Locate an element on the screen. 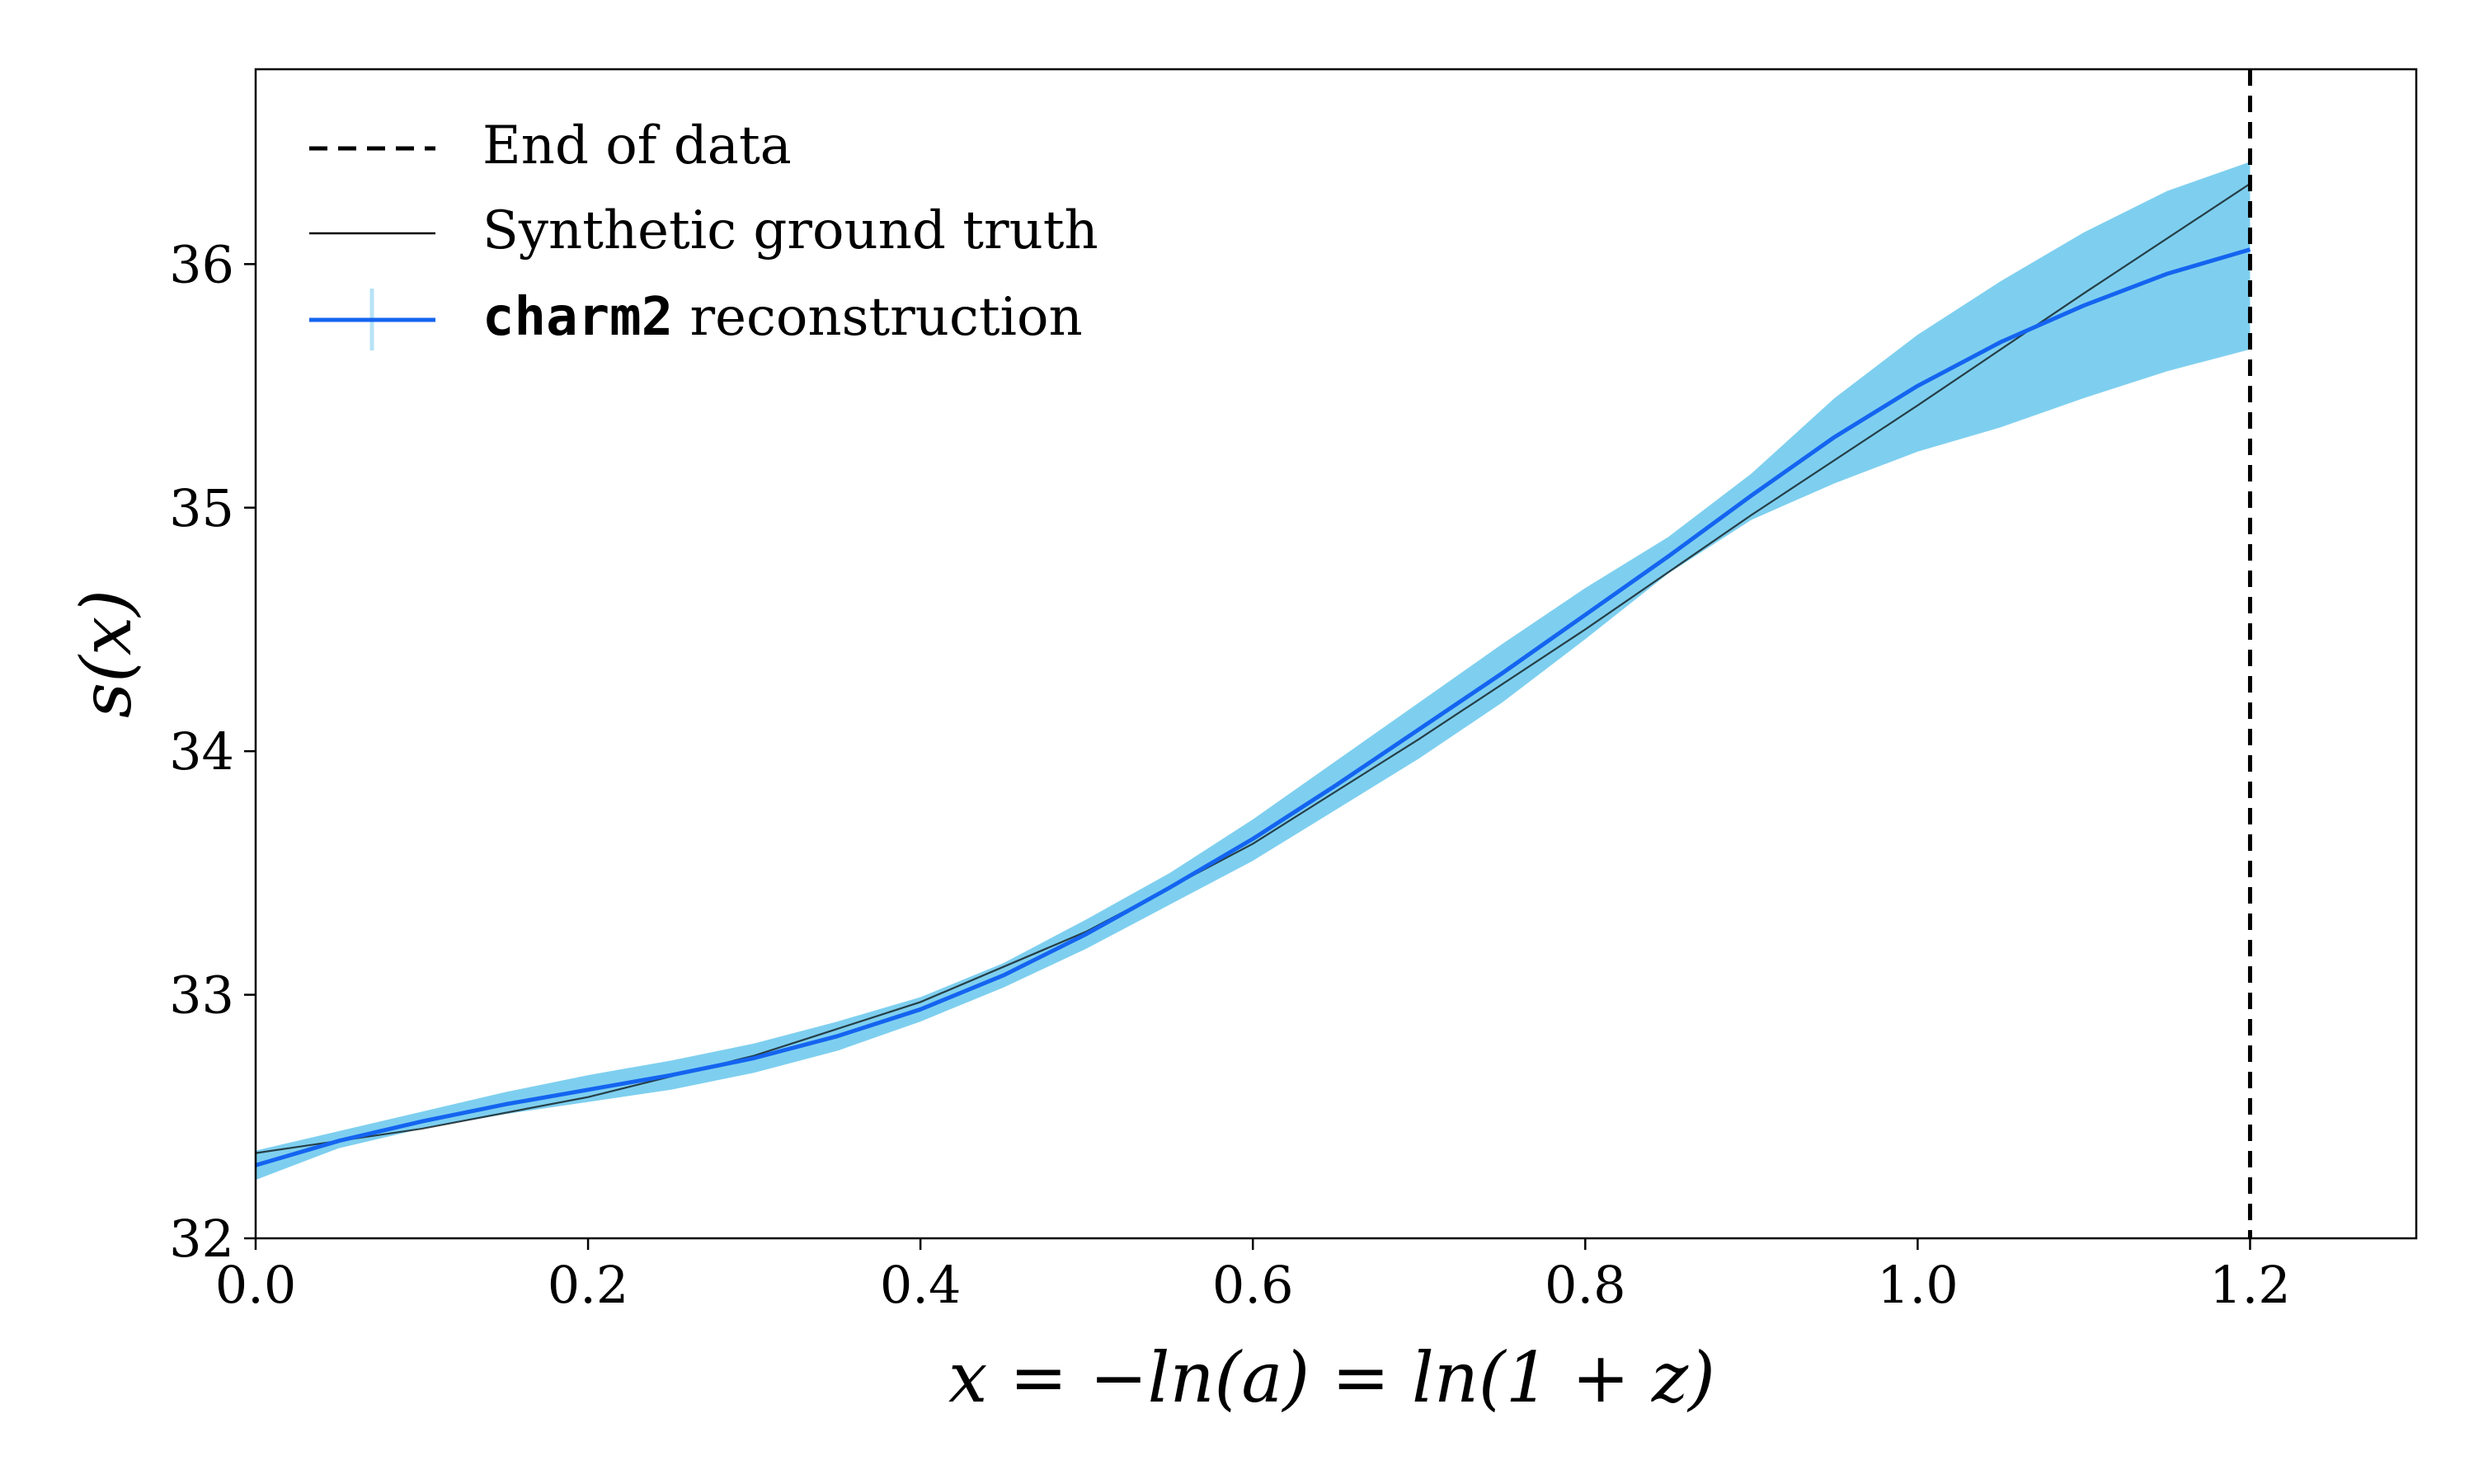 The image size is (2474, 1484). x-tick-label: 0.4 is located at coordinates (921, 1285).